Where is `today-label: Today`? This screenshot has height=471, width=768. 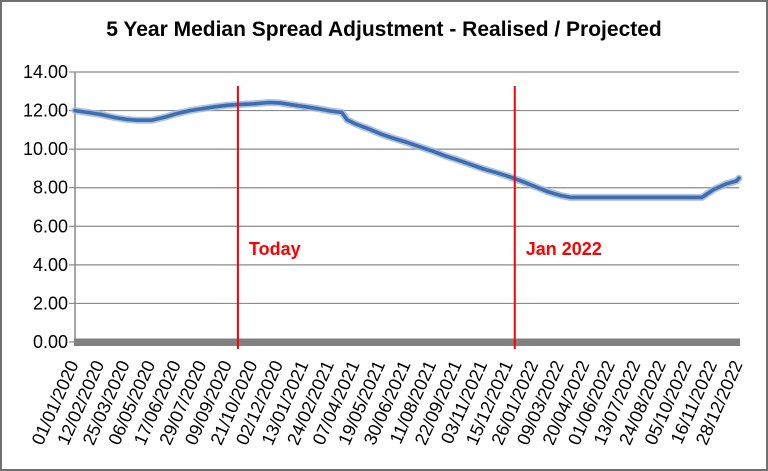 today-label: Today is located at coordinates (275, 249).